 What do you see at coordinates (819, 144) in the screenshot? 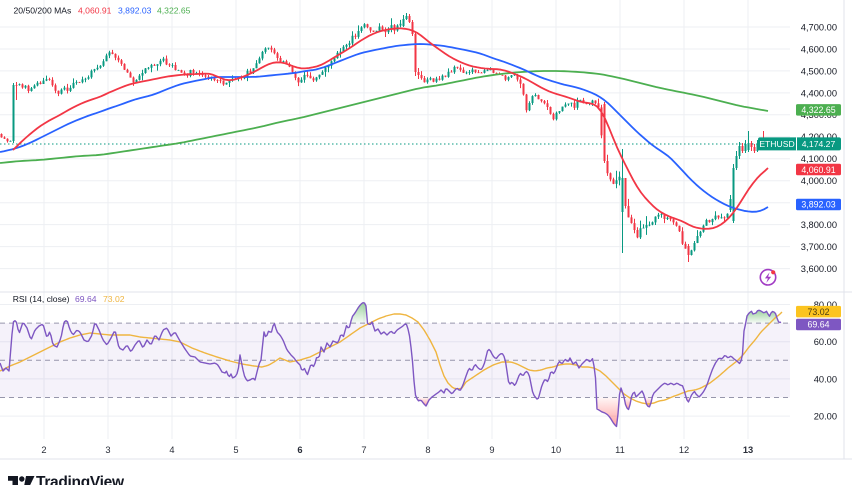
I see `svg-text: 4,174.27` at bounding box center [819, 144].